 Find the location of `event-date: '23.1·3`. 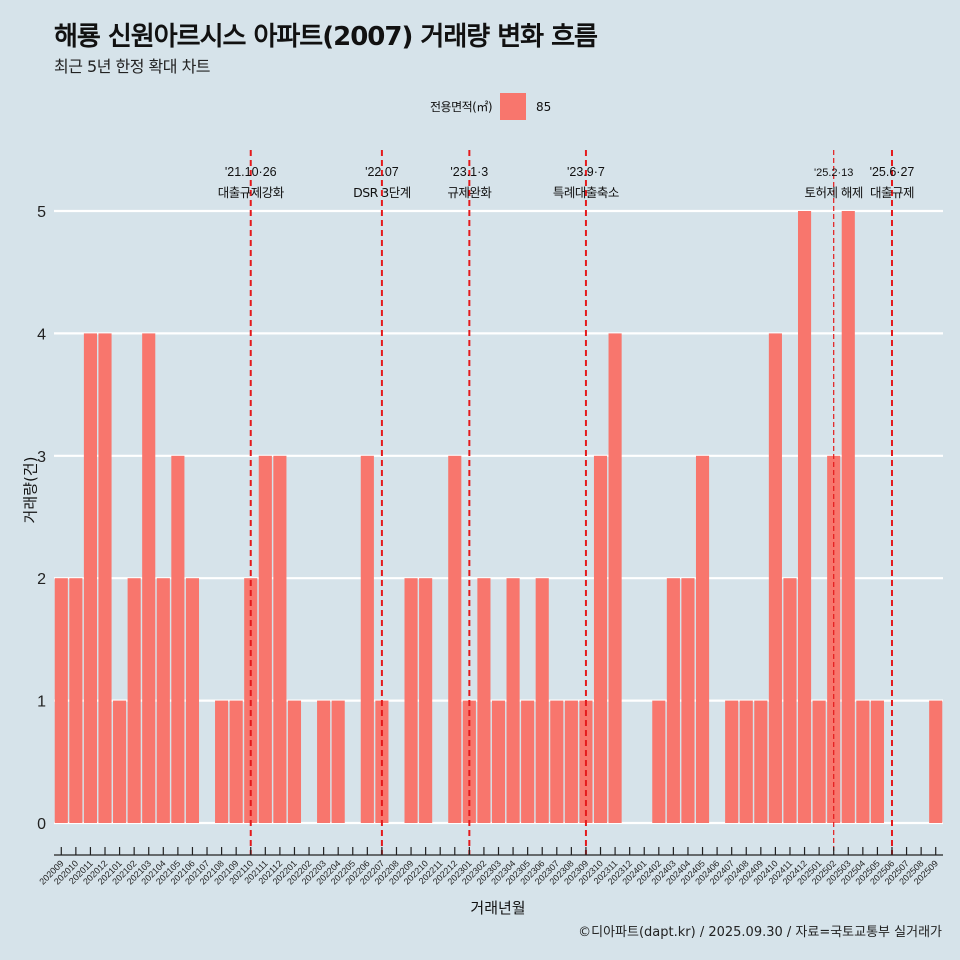

event-date: '23.1·3 is located at coordinates (469, 172).